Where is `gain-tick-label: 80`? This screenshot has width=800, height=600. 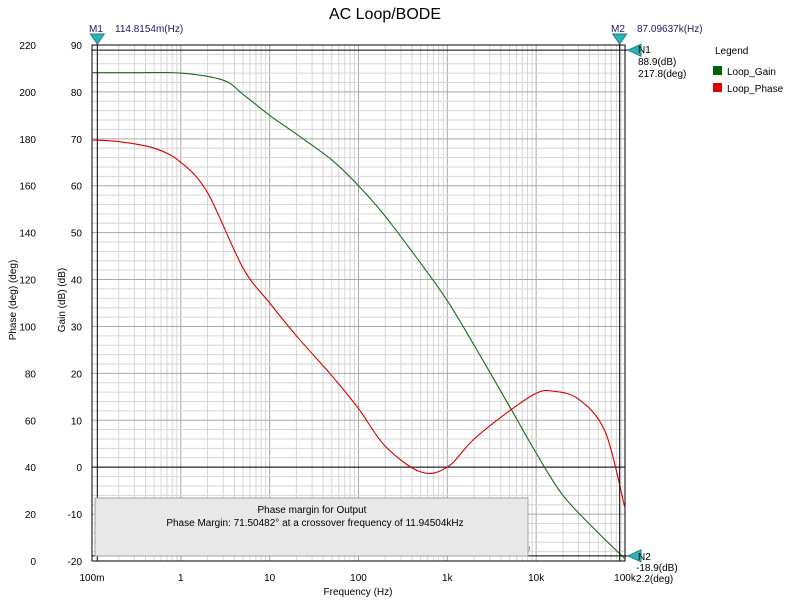 gain-tick-label: 80 is located at coordinates (77, 93).